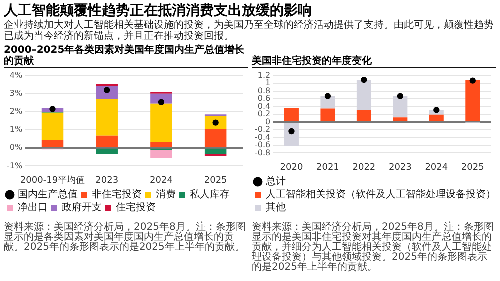 Image resolution: width=500 pixels, height=281 pixels. What do you see at coordinates (82, 208) in the screenshot?
I see `legend-label: 政府开支` at bounding box center [82, 208].